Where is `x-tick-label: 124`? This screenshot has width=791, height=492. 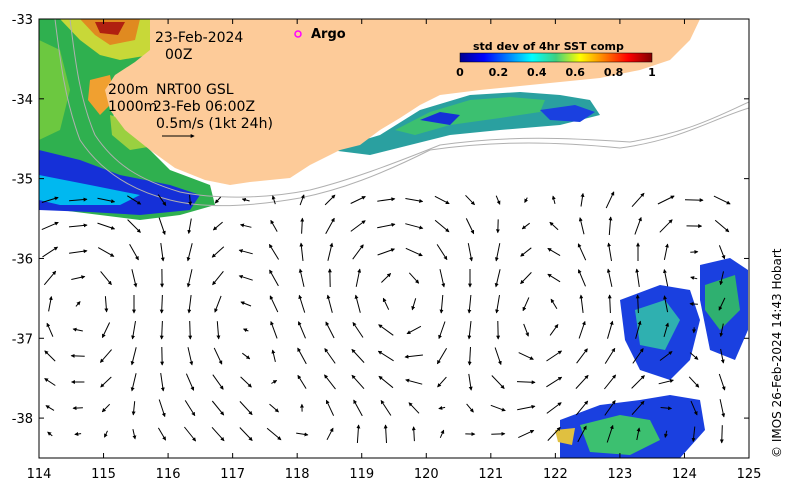 x-tick-label: 124 is located at coordinates (684, 474).